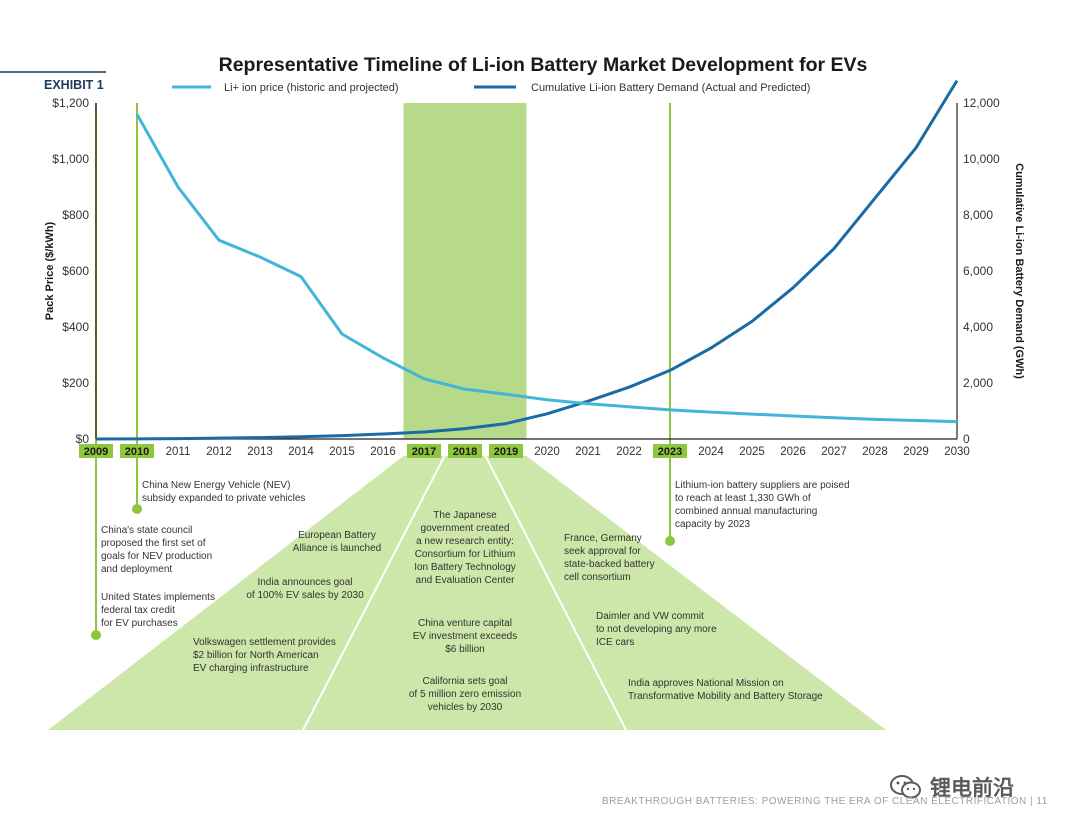  I want to click on watermark: 锂电前沿, so click(952, 787).